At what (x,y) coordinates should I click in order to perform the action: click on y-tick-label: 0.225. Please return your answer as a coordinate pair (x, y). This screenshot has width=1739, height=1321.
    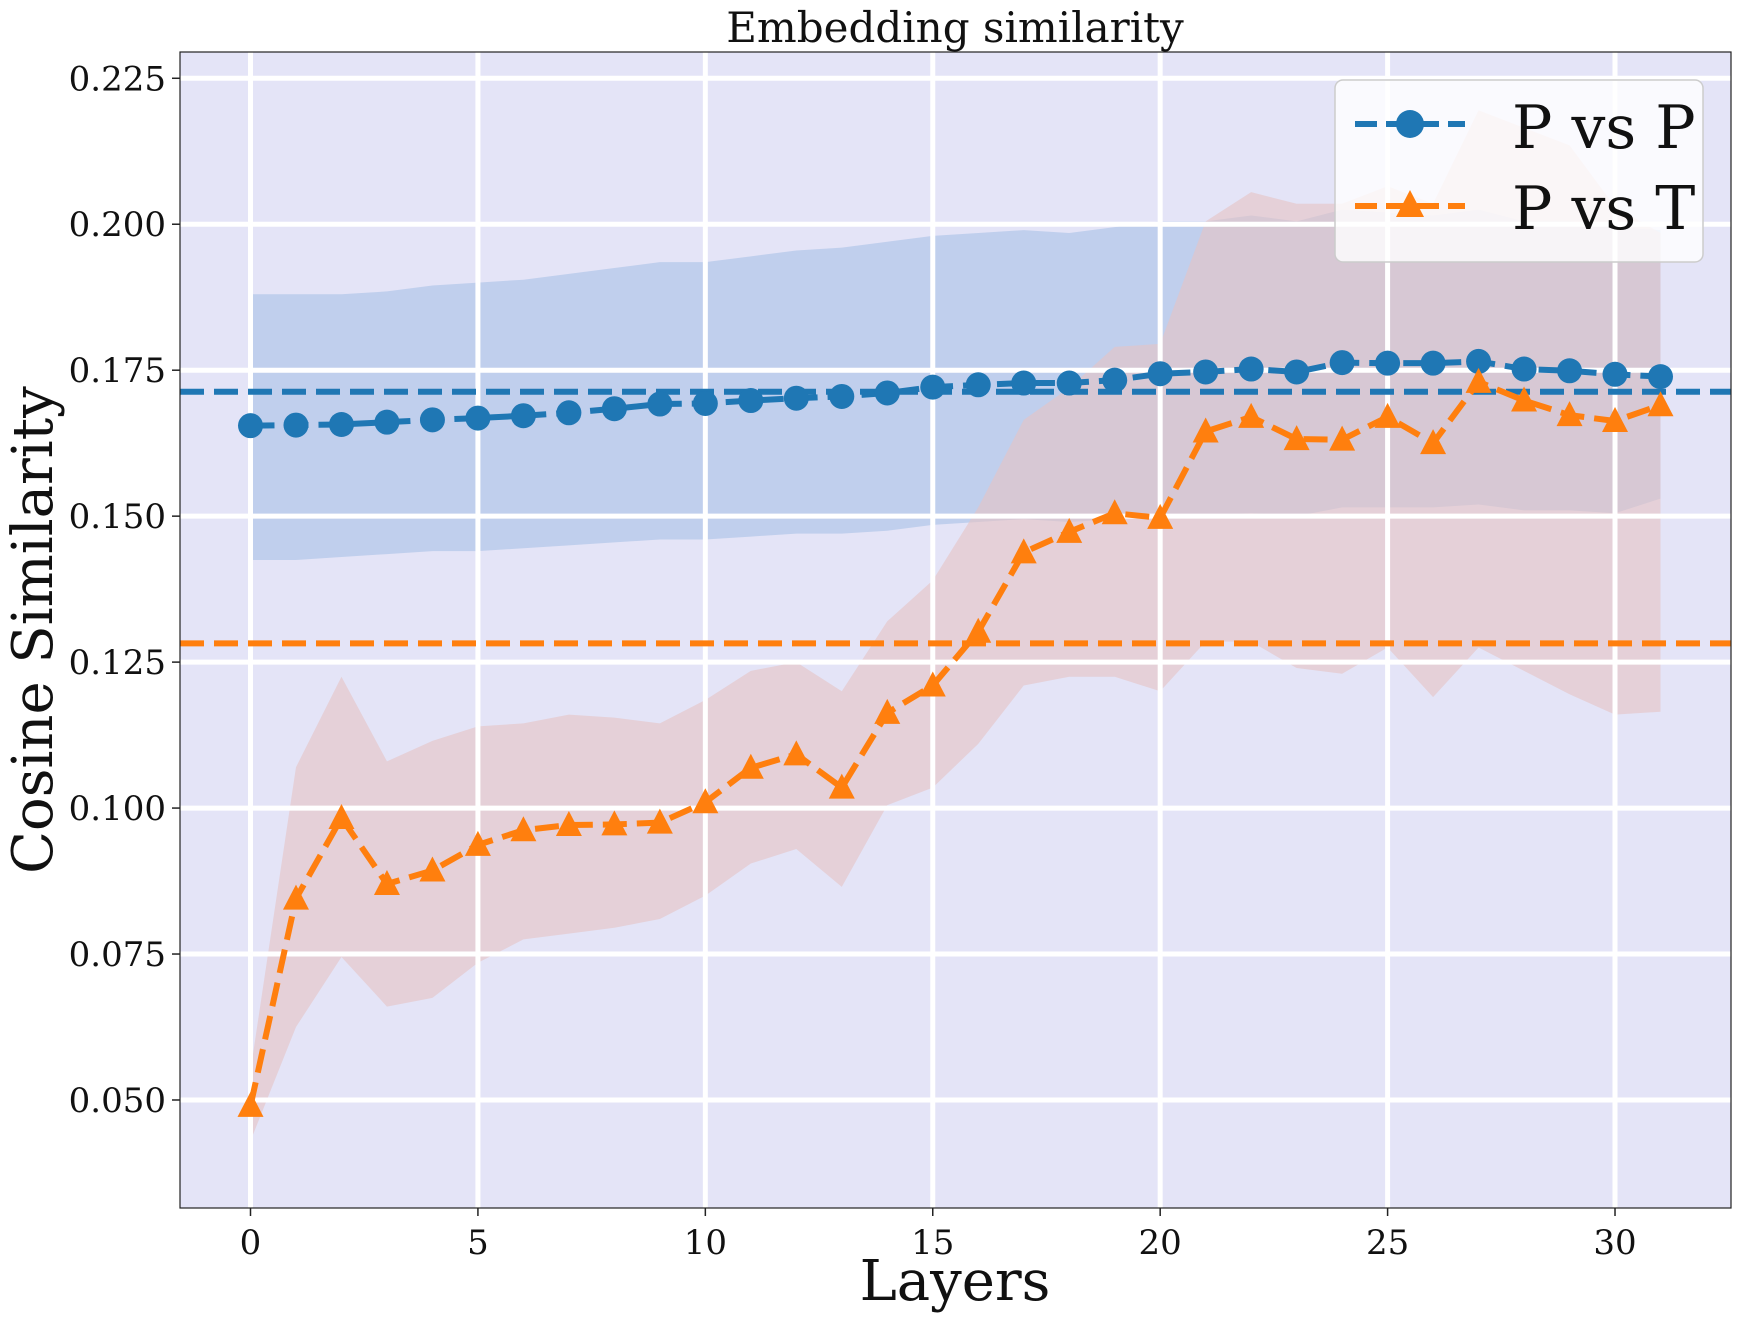
    Looking at the image, I should click on (117, 79).